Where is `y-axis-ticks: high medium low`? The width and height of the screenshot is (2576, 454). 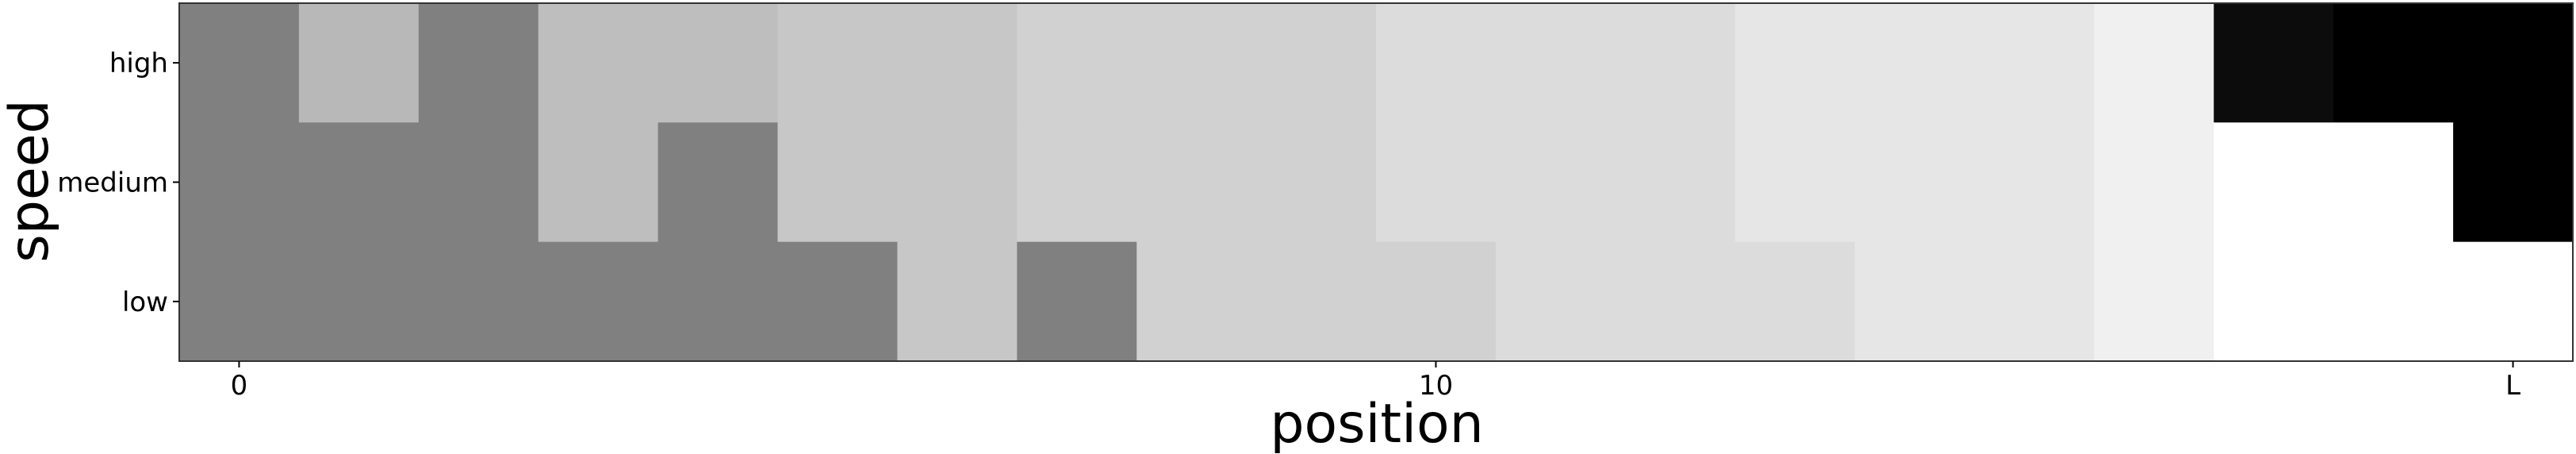 y-axis-ticks: high medium low is located at coordinates (118, 183).